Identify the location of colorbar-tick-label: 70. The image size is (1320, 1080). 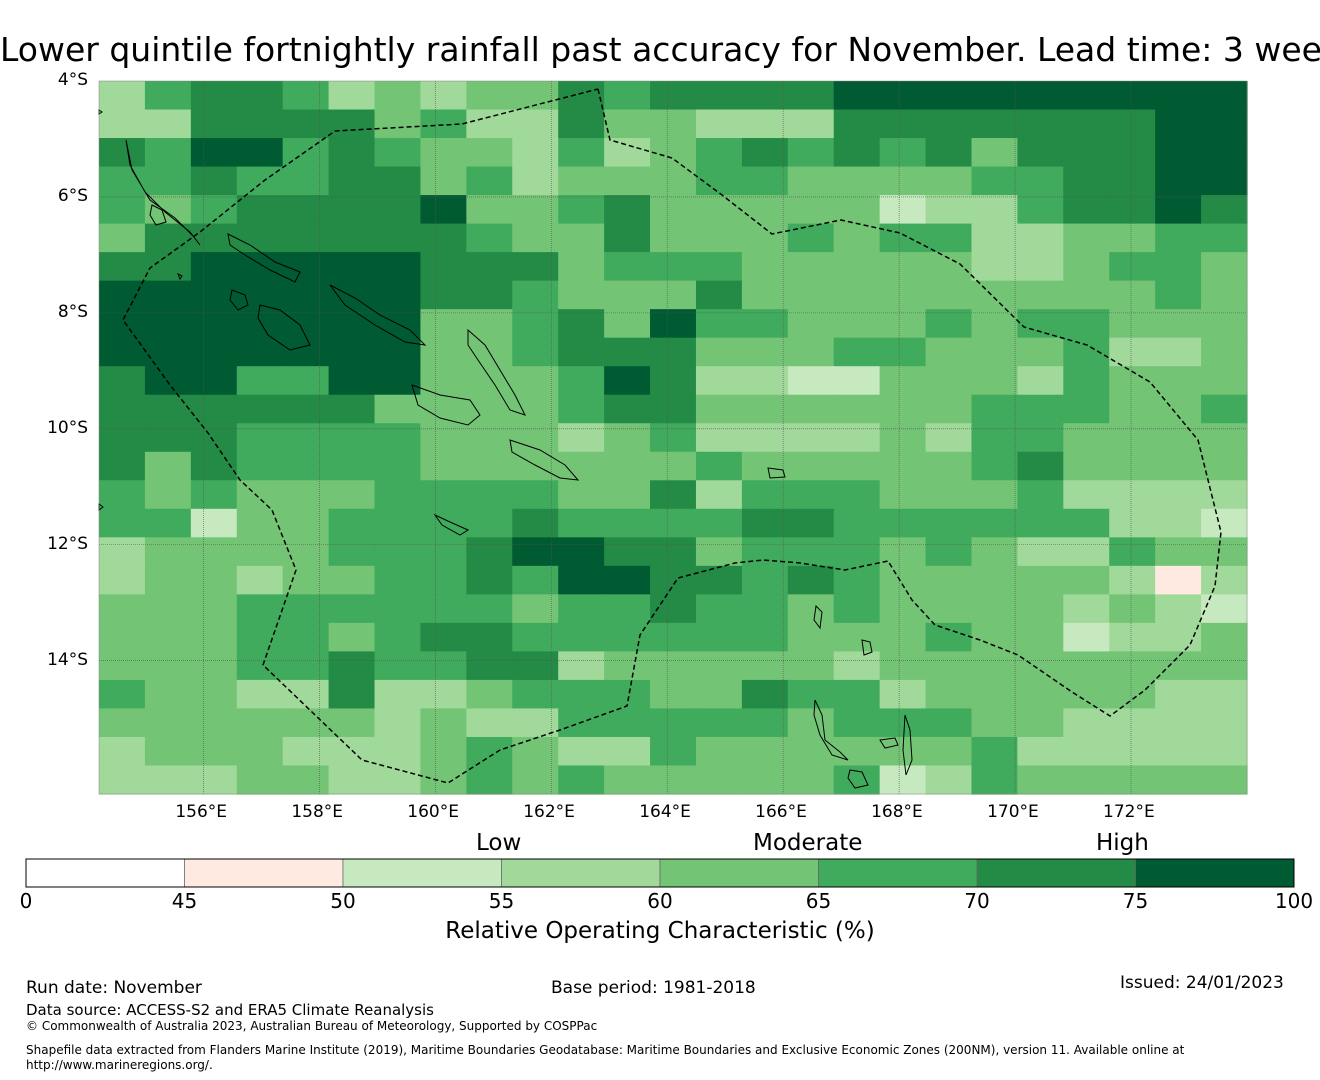
(977, 901).